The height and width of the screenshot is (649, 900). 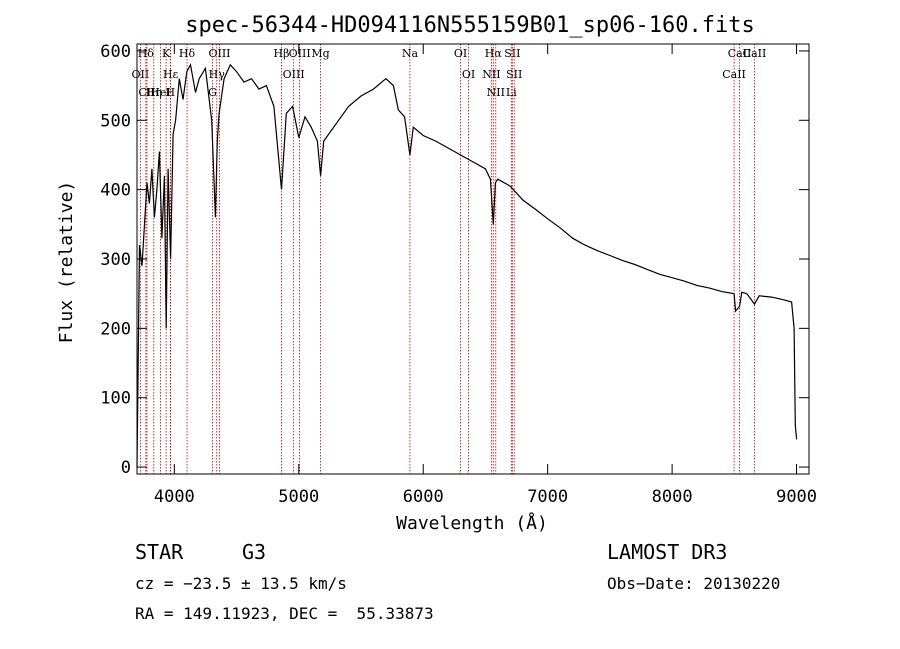 What do you see at coordinates (171, 92) in the screenshot?
I see `line-marker-label: H` at bounding box center [171, 92].